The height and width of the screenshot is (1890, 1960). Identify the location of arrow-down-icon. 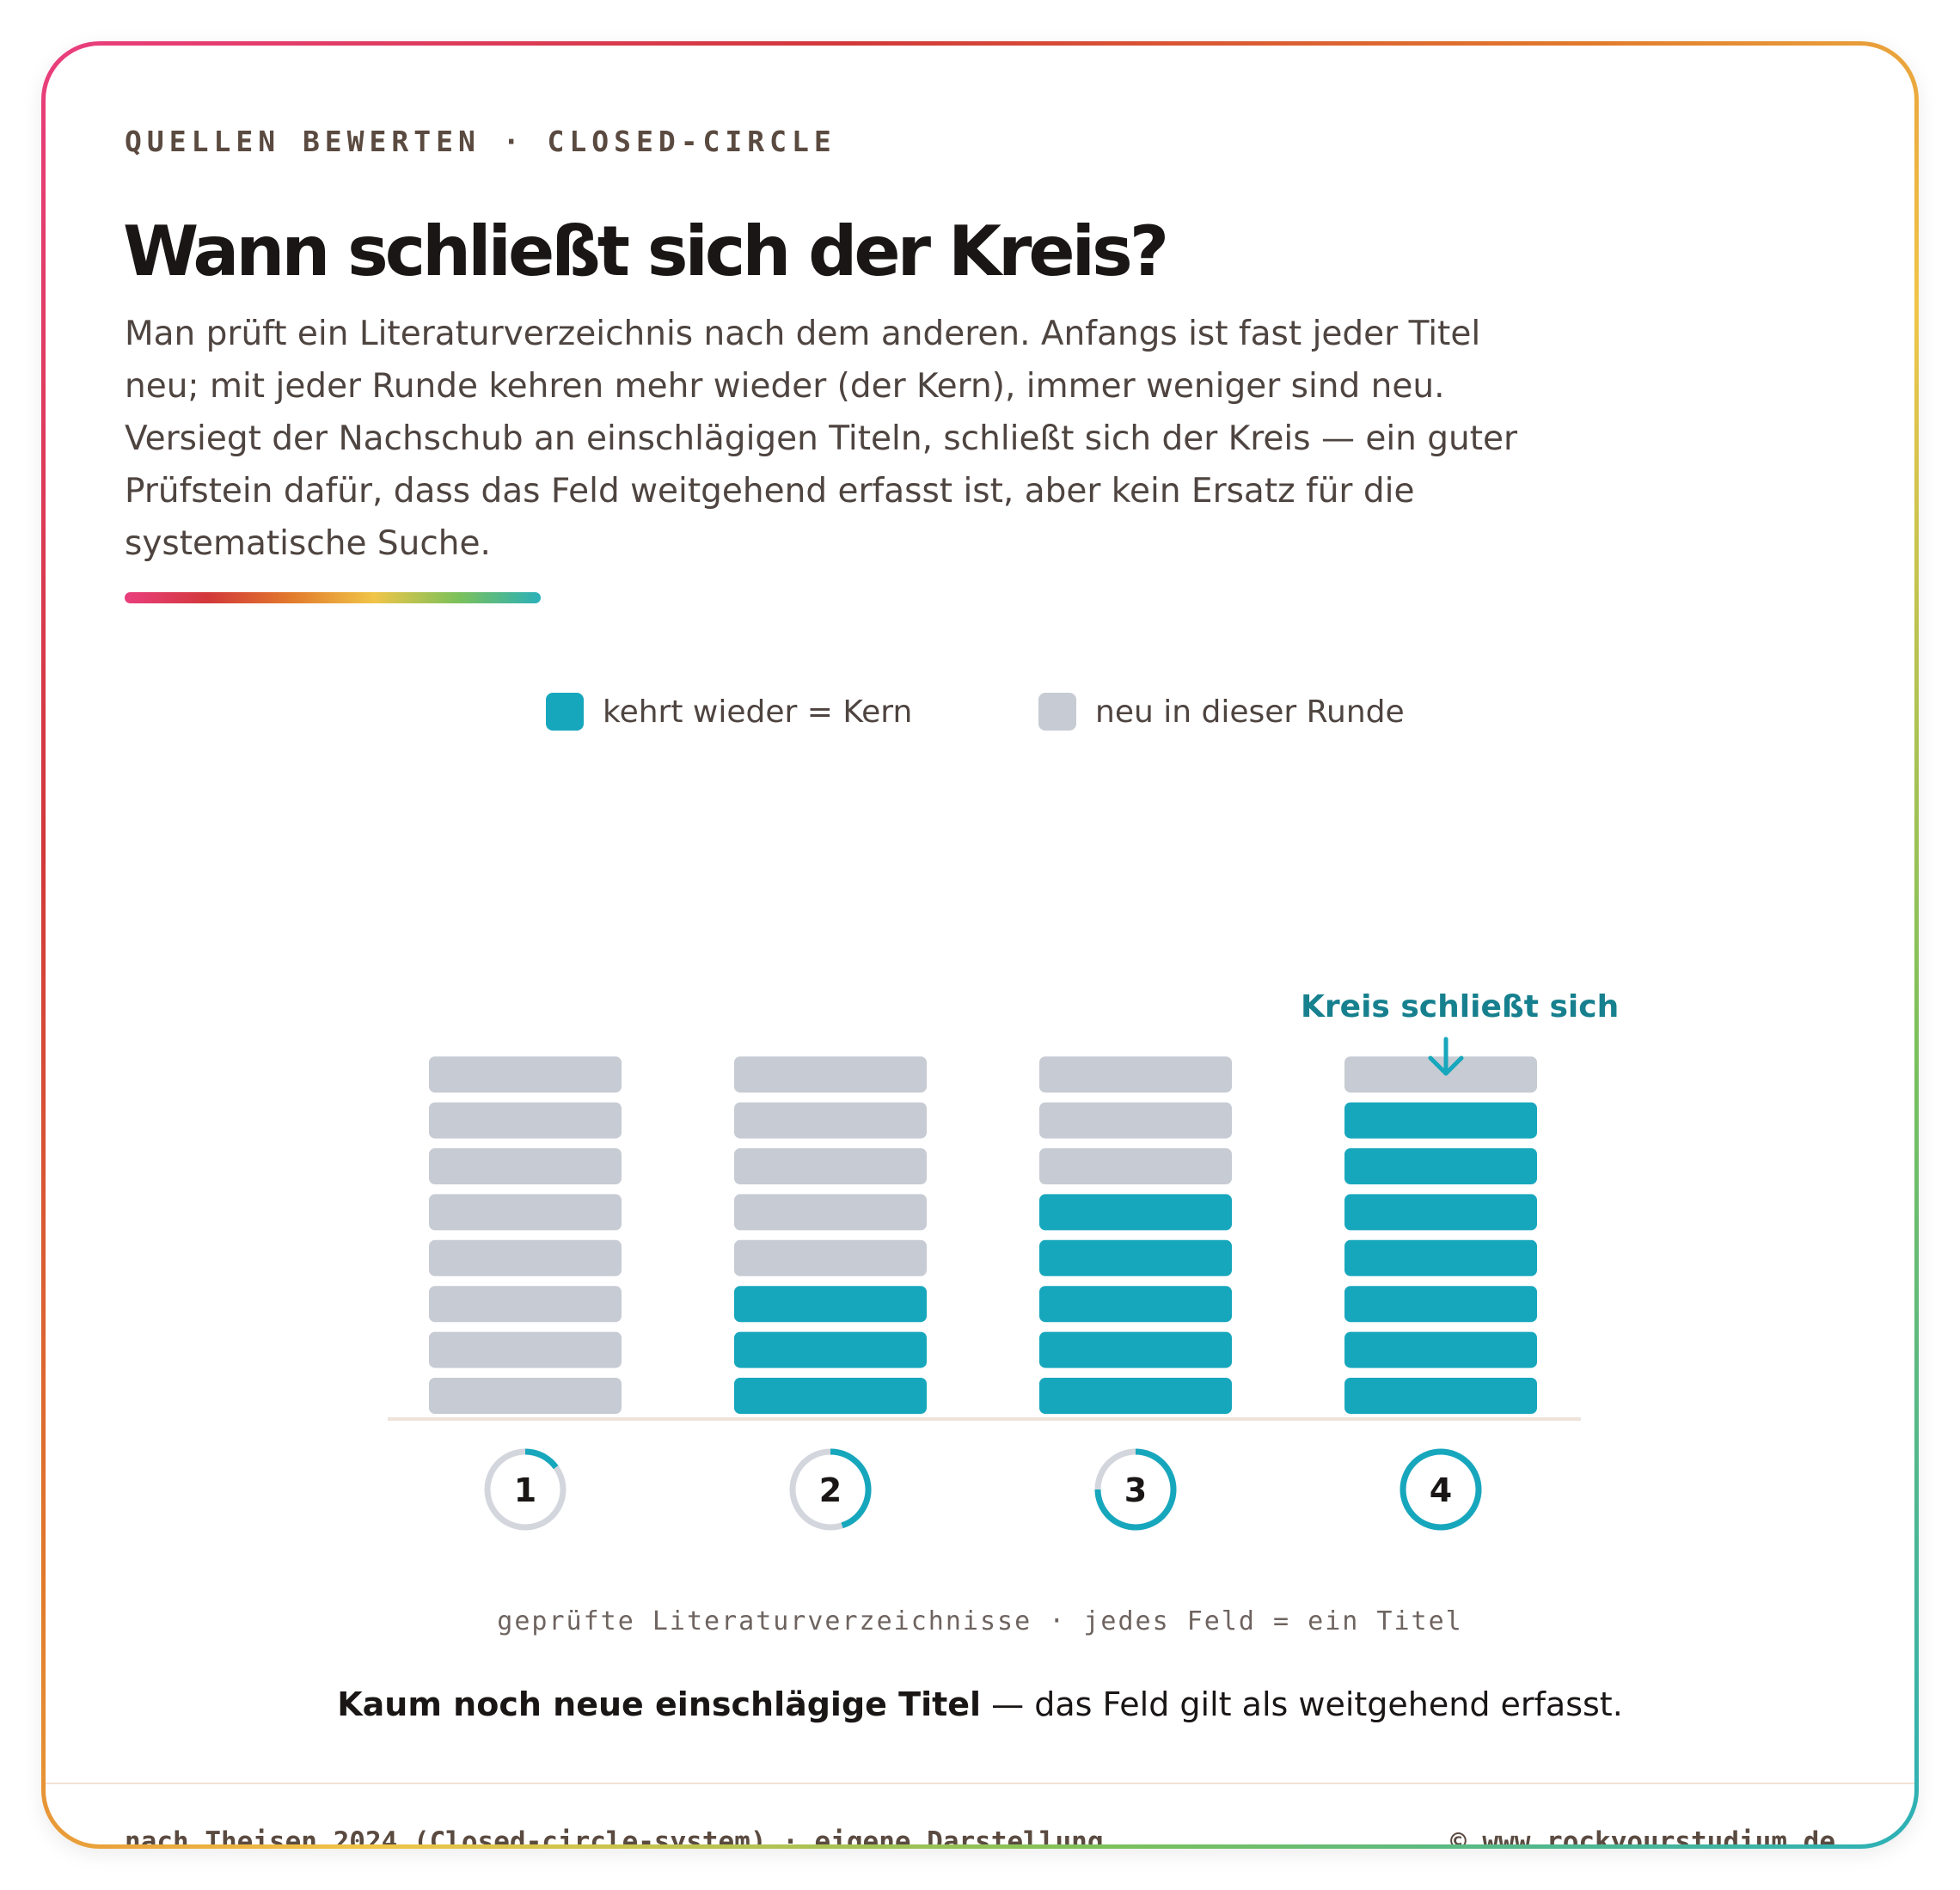
(1446, 1056).